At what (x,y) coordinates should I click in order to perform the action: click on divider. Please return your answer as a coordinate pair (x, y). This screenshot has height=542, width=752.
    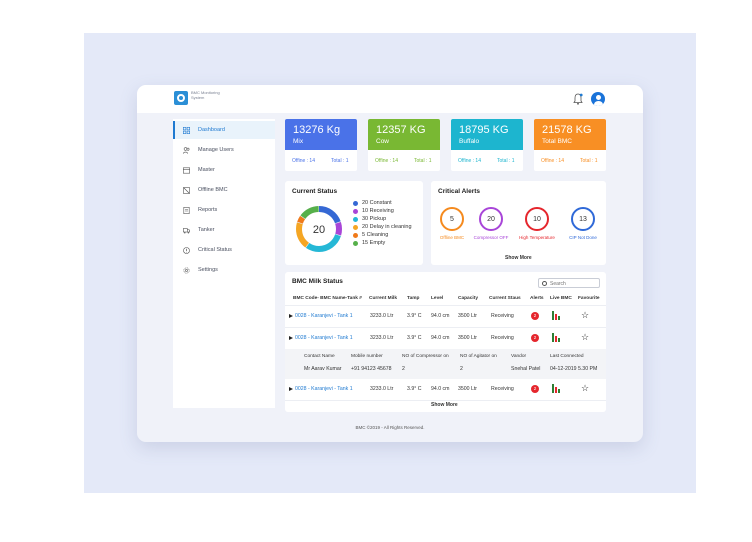
    Looking at the image, I should click on (445, 400).